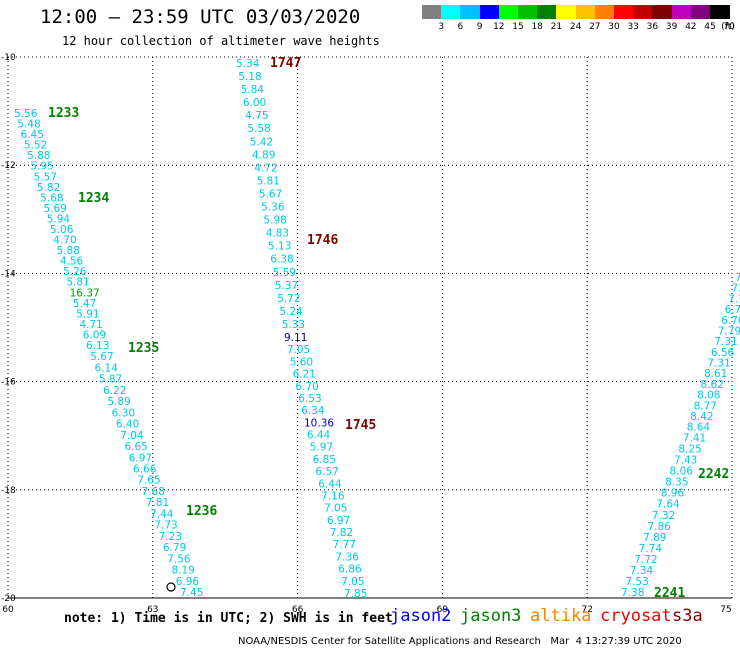 Image resolution: width=740 pixels, height=650 pixels. Describe the element at coordinates (118, 402) in the screenshot. I see `wave-height-label: 5.89` at that location.